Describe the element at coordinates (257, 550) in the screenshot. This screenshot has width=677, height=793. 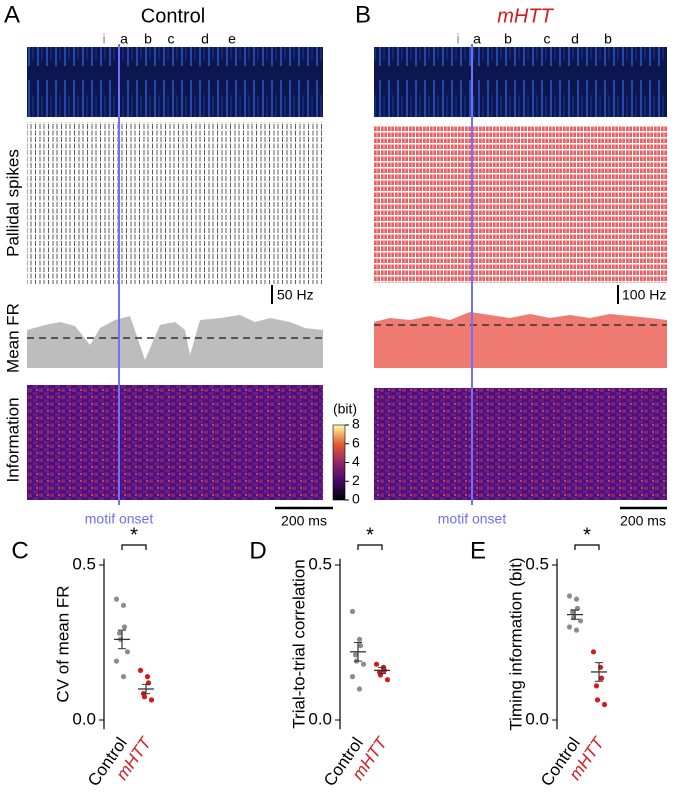
I see `panel-letter: D` at that location.